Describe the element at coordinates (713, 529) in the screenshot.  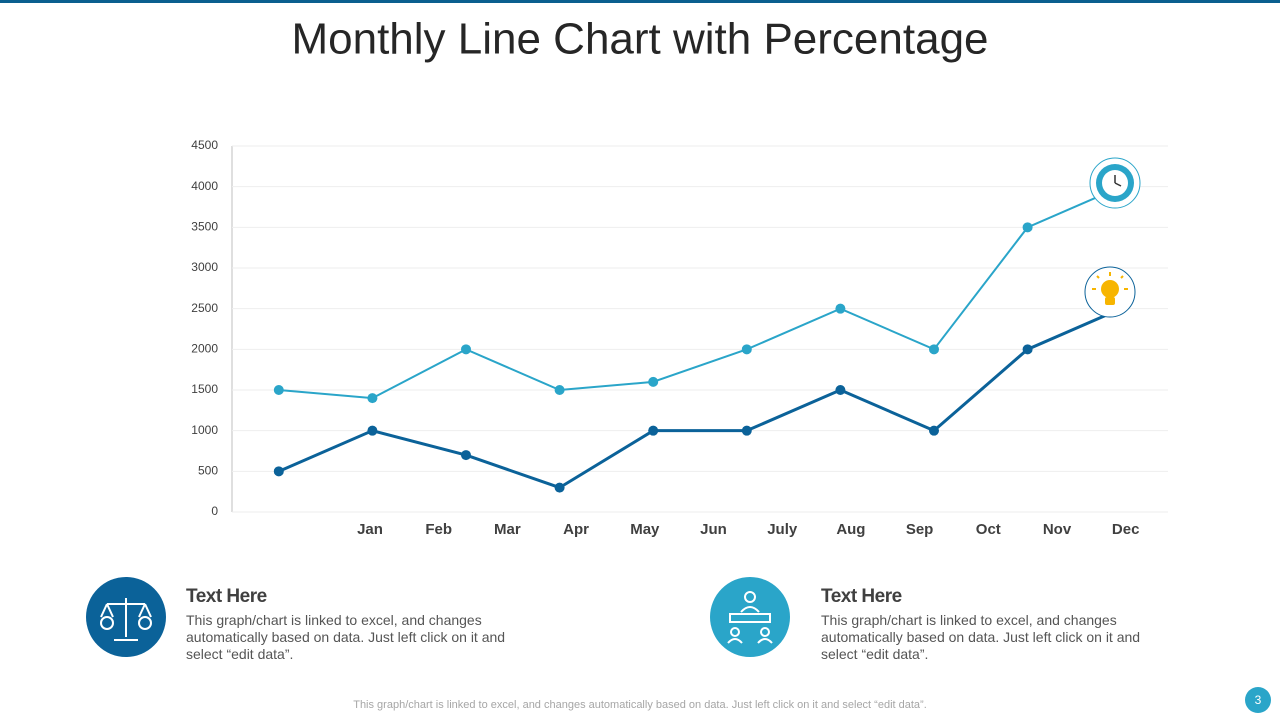
I see `month-label: Jun` at that location.